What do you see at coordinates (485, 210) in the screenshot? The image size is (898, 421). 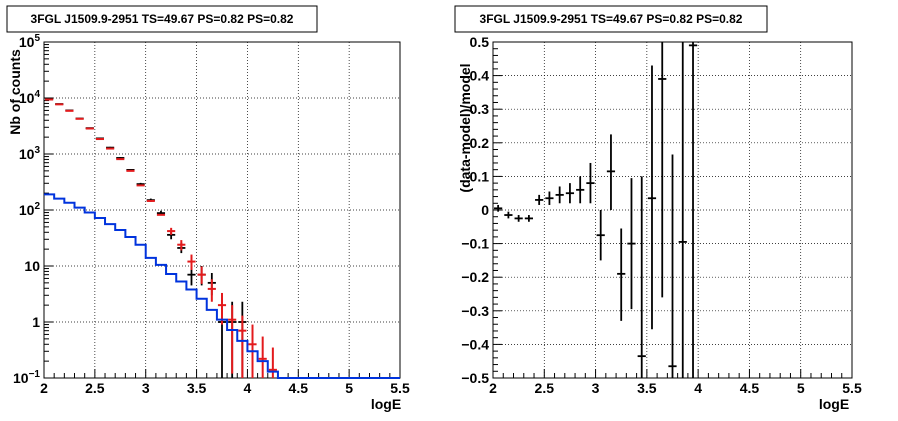 I see `y-tick-label: 0` at bounding box center [485, 210].